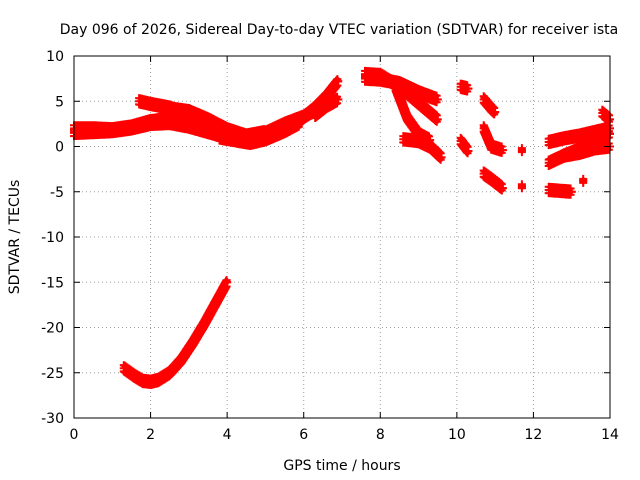 Image resolution: width=640 pixels, height=480 pixels. What do you see at coordinates (457, 435) in the screenshot?
I see `x-tick-label: 10` at bounding box center [457, 435].